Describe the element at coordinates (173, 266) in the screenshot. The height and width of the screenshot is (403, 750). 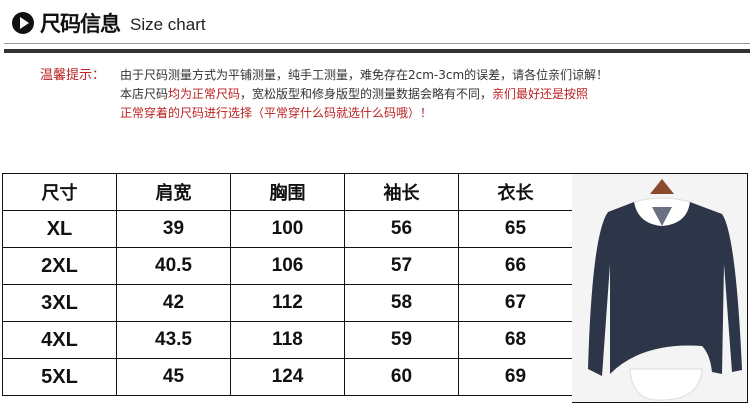
I see `cell-shoulder: 40.5` at that location.